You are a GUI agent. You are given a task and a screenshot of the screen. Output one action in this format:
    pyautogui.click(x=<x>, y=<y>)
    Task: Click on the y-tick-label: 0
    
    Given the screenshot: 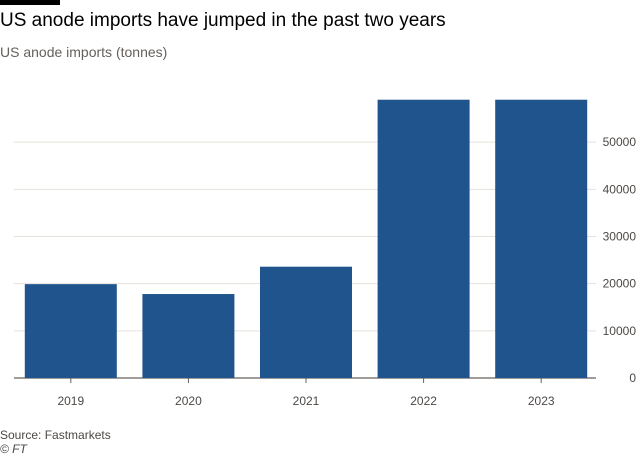 What is the action you would take?
    pyautogui.click(x=632, y=378)
    